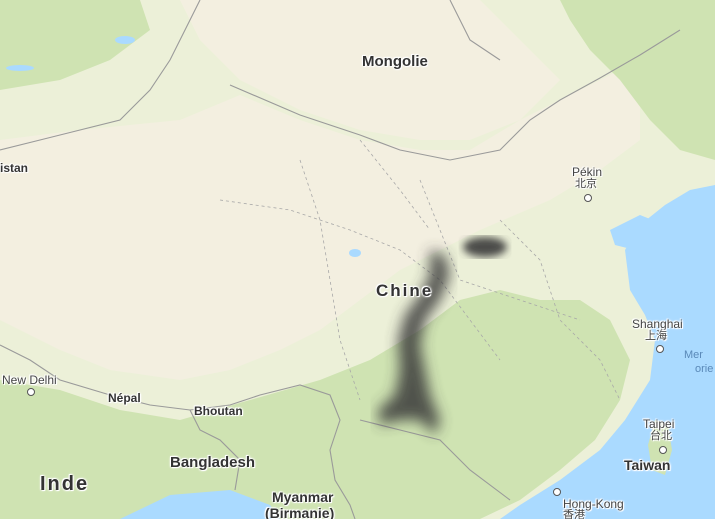 This screenshot has height=519, width=715. Describe the element at coordinates (588, 198) in the screenshot. I see `city-marker-beijing` at that location.